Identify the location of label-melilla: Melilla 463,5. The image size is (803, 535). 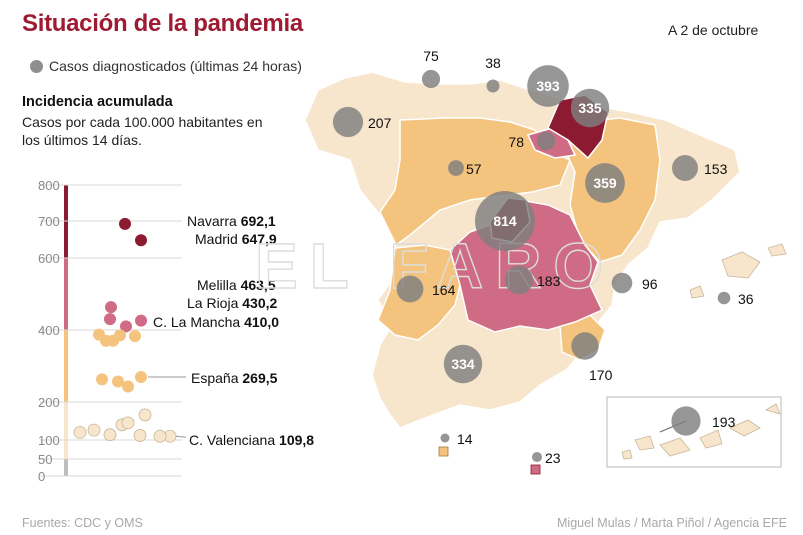
(236, 285).